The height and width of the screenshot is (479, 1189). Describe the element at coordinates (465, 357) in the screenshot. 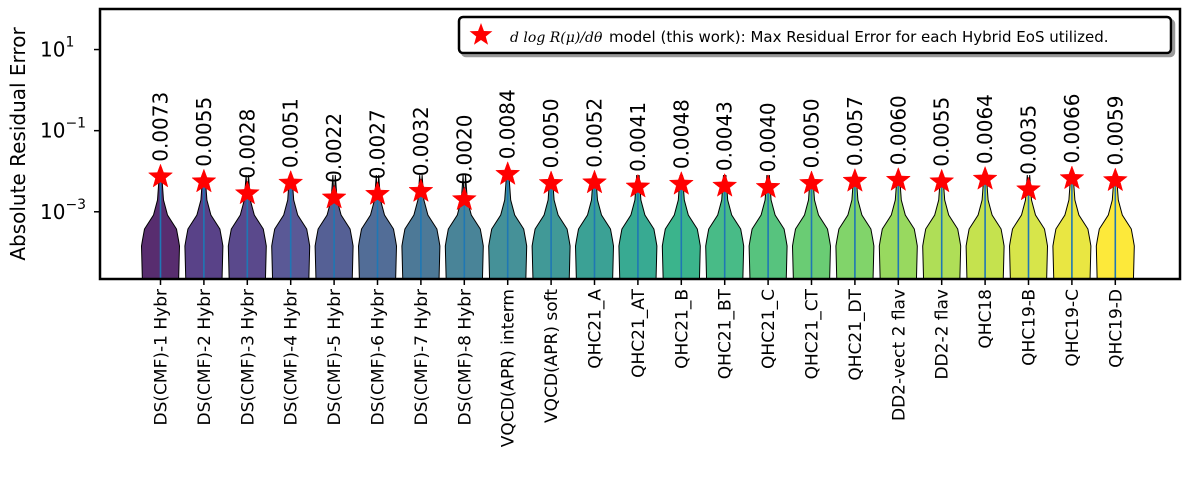

I see `x-tick-label: DS(CMF)-8 Hybr` at that location.